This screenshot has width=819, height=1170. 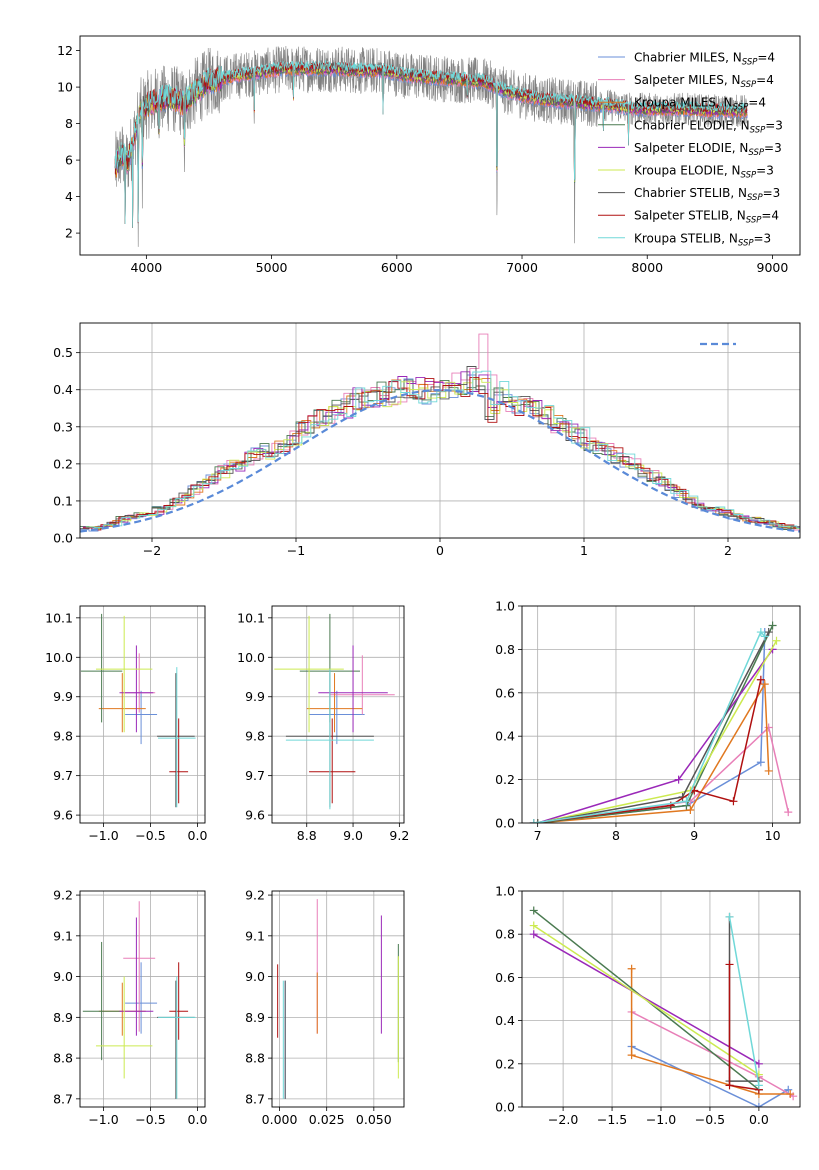 What do you see at coordinates (686, 238) in the screenshot?
I see `legend-label-text: Kroupa STELIB, N` at bounding box center [686, 238].